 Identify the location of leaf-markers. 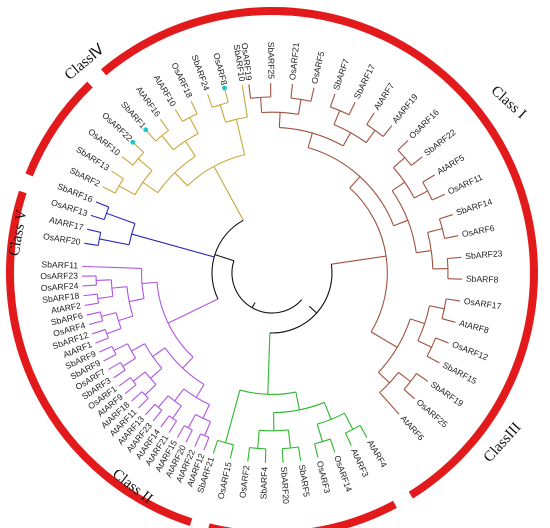
(178, 115).